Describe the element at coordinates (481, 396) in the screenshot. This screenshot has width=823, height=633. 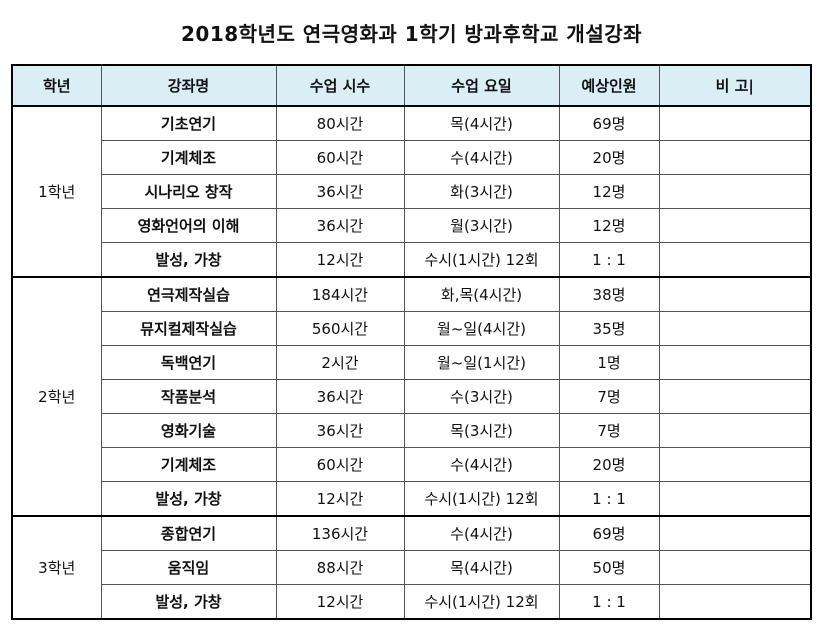
I see `days-cell: 수(3시간)` at that location.